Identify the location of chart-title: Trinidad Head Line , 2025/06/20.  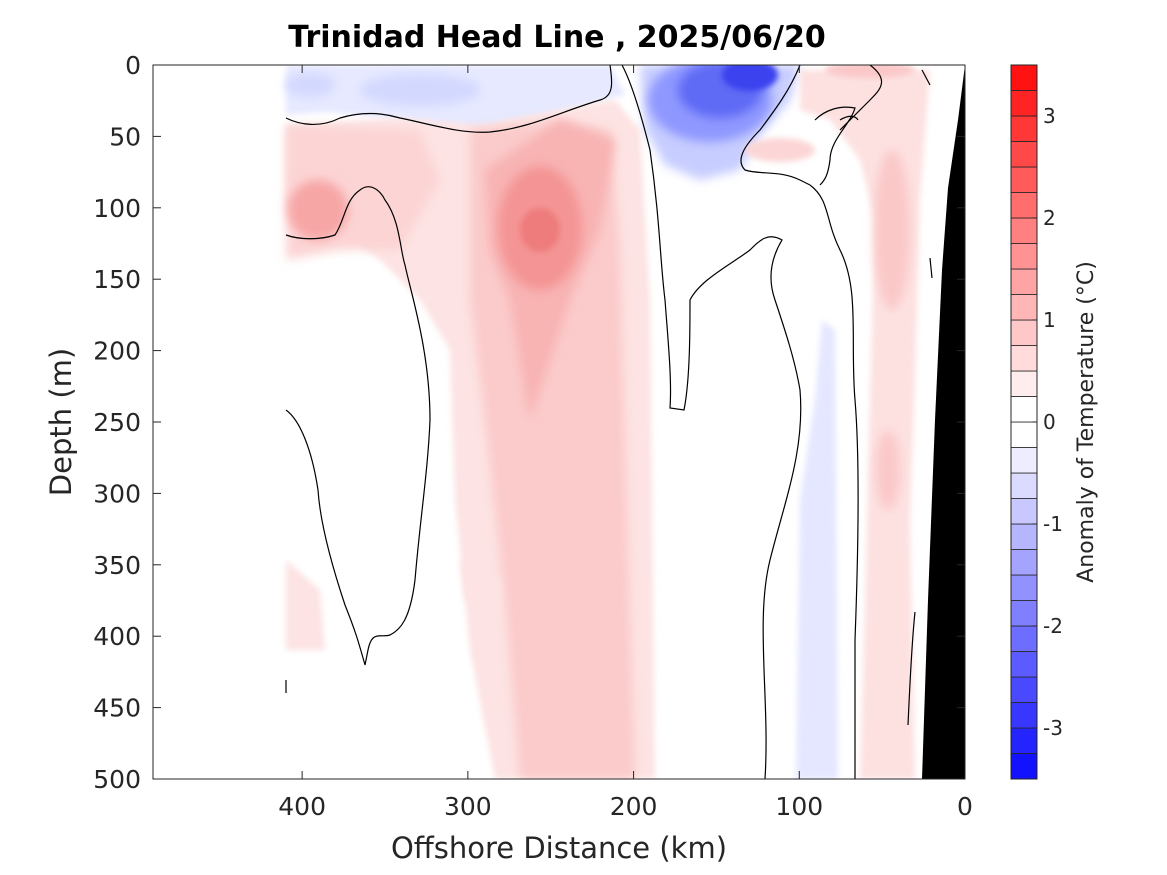
(556, 37).